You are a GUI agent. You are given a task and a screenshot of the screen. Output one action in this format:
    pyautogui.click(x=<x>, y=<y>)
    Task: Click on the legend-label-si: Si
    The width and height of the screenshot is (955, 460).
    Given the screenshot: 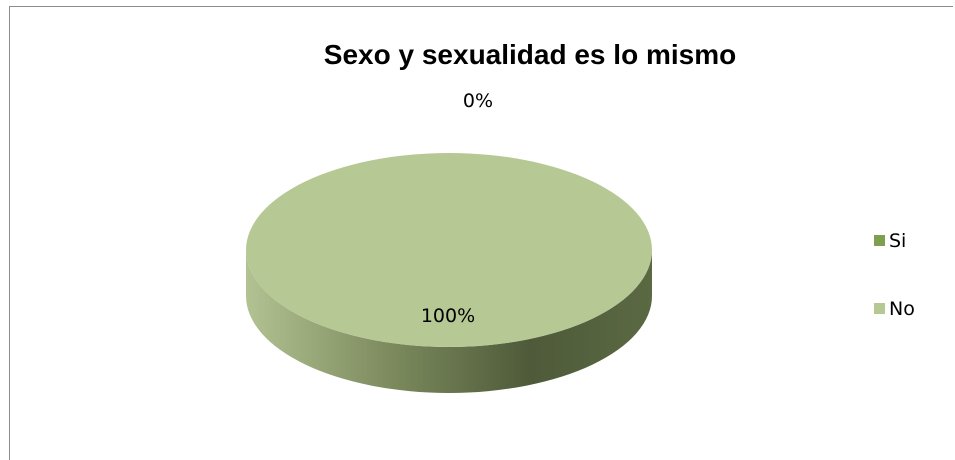 What is the action you would take?
    pyautogui.click(x=897, y=241)
    